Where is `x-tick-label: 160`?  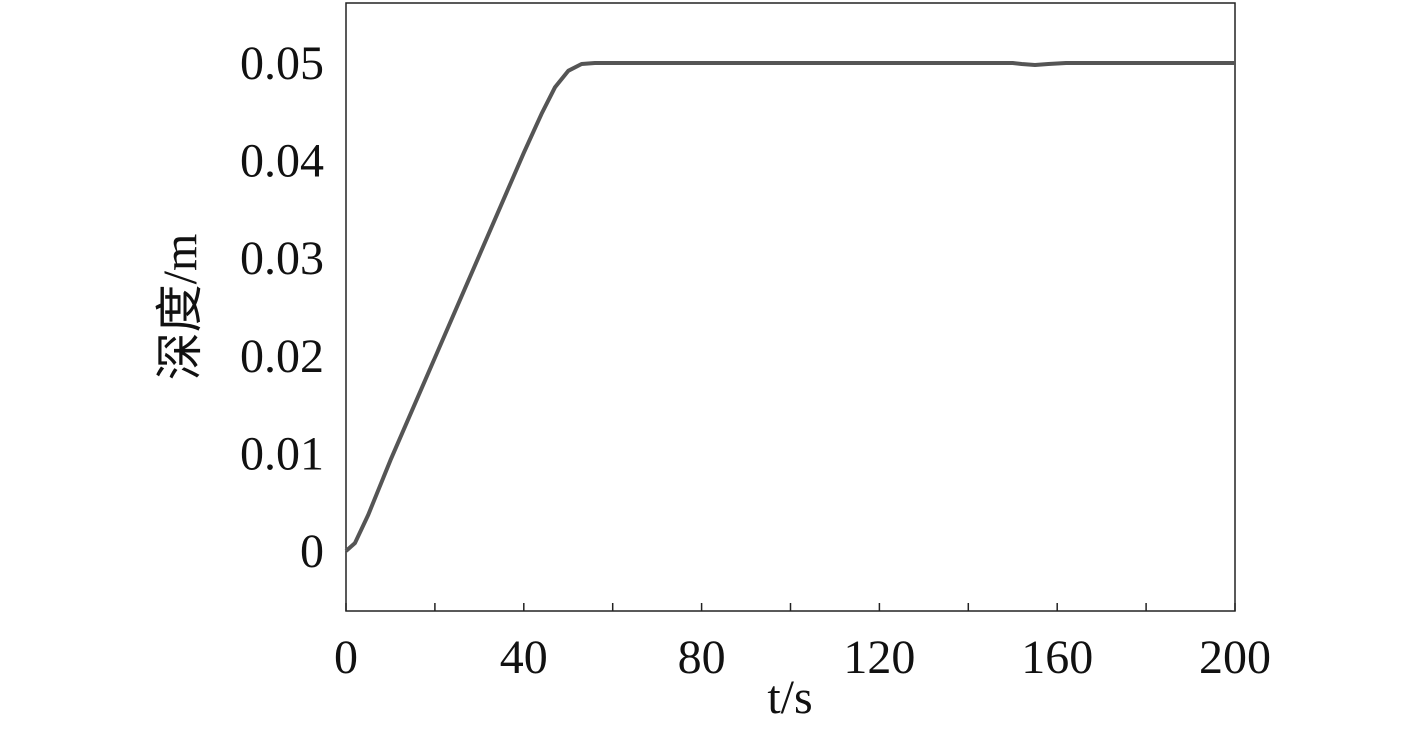
x-tick-label: 160 is located at coordinates (1057, 657).